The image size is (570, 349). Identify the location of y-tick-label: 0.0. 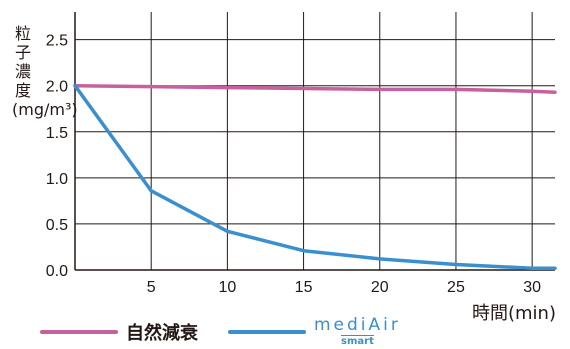
(57, 271).